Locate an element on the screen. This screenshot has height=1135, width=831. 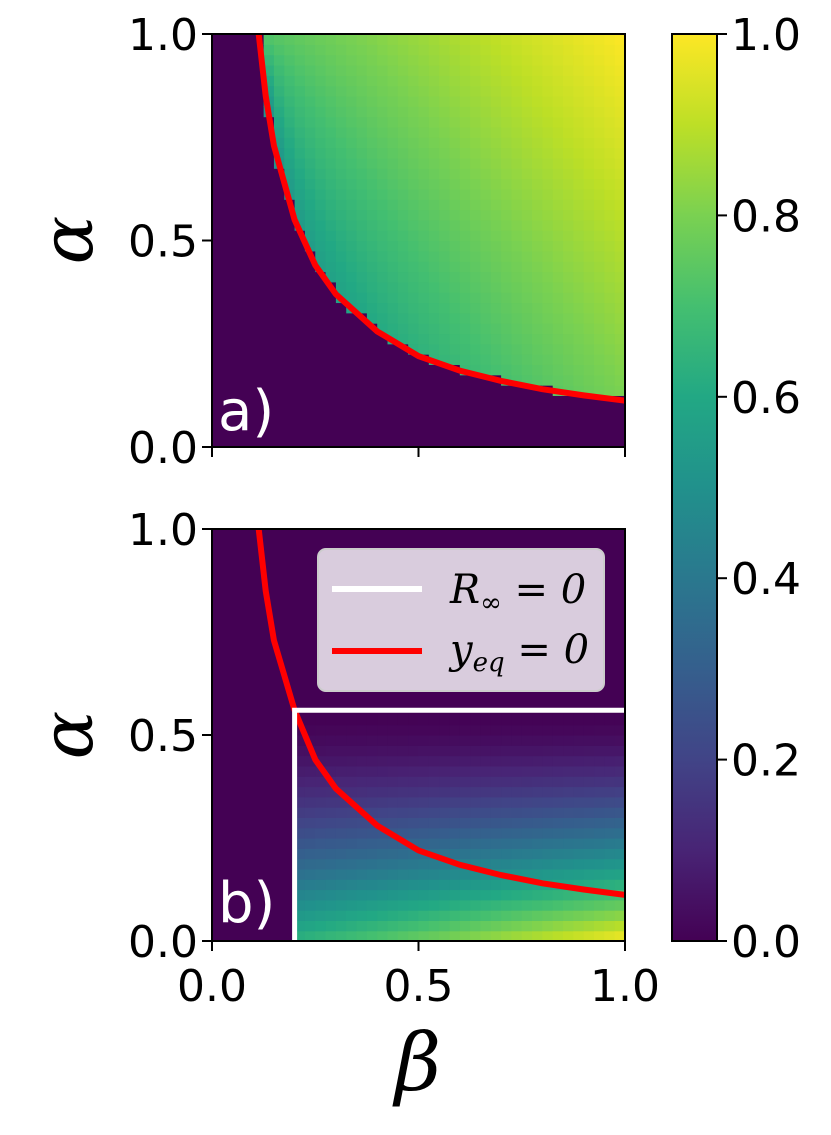
y-tick-label: 0.5 is located at coordinates (163, 736).